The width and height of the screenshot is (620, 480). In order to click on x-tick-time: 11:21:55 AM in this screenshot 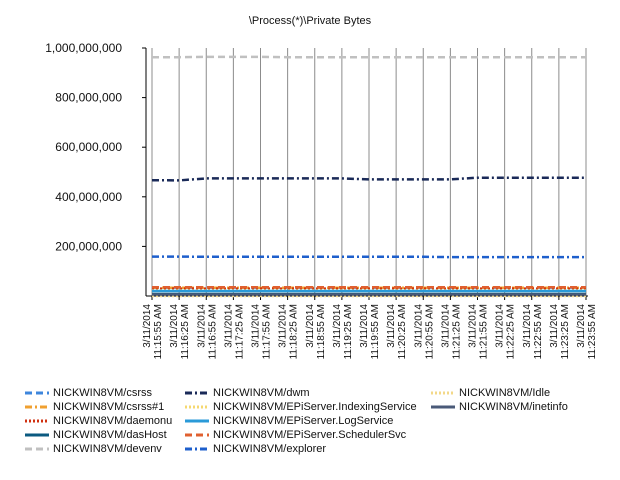, I will do `click(484, 331)`.